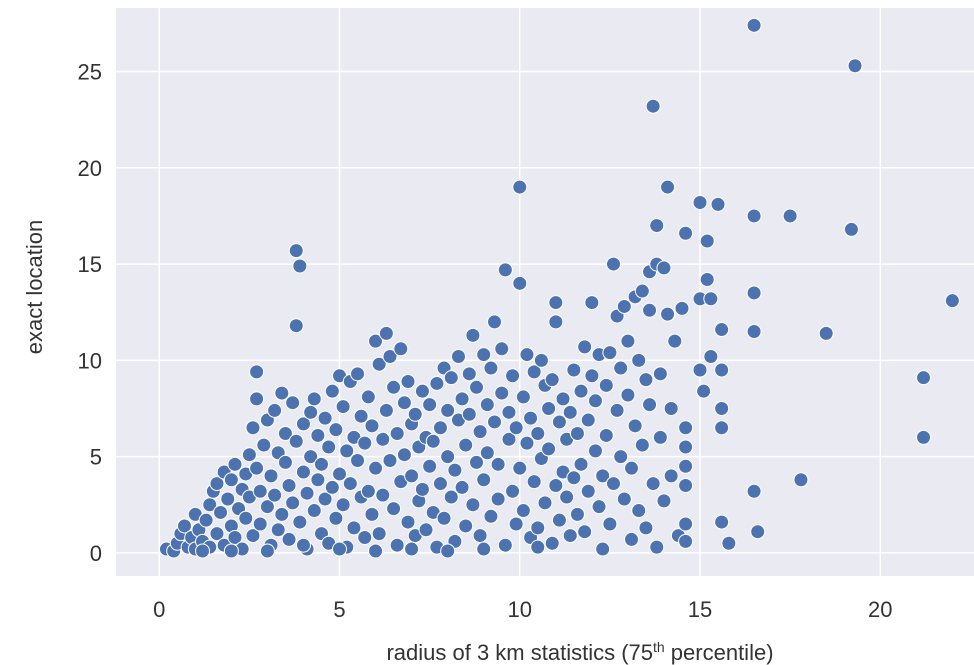 This screenshot has width=974, height=665. What do you see at coordinates (90, 168) in the screenshot?
I see `y-tick-label: 20` at bounding box center [90, 168].